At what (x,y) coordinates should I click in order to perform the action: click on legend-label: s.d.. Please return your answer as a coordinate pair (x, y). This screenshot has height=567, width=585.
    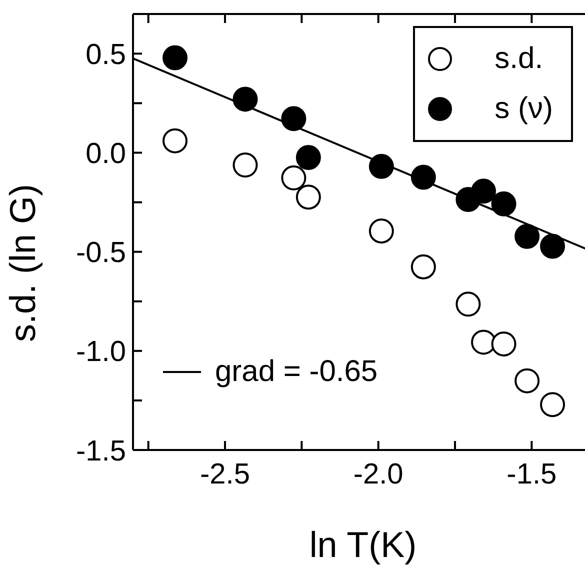
    Looking at the image, I should click on (519, 59).